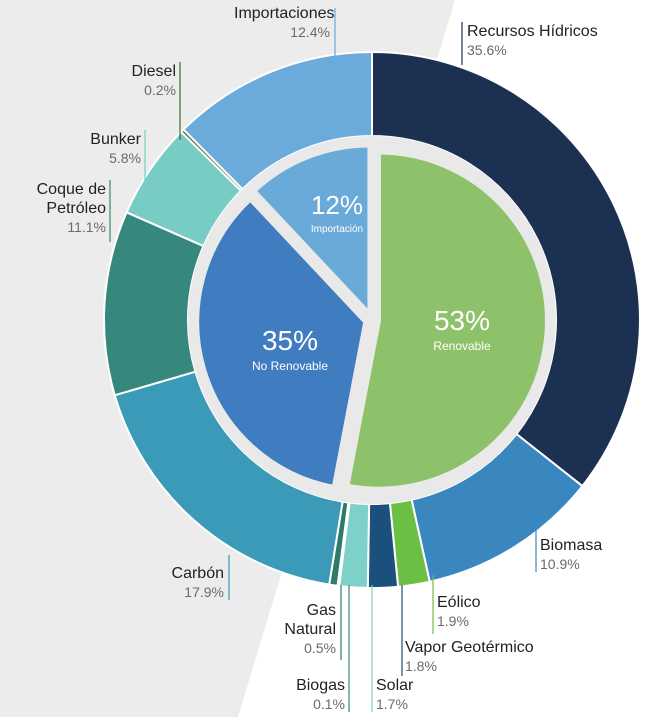  What do you see at coordinates (198, 583) in the screenshot?
I see `outer-label: Carbón 17.9%` at bounding box center [198, 583].